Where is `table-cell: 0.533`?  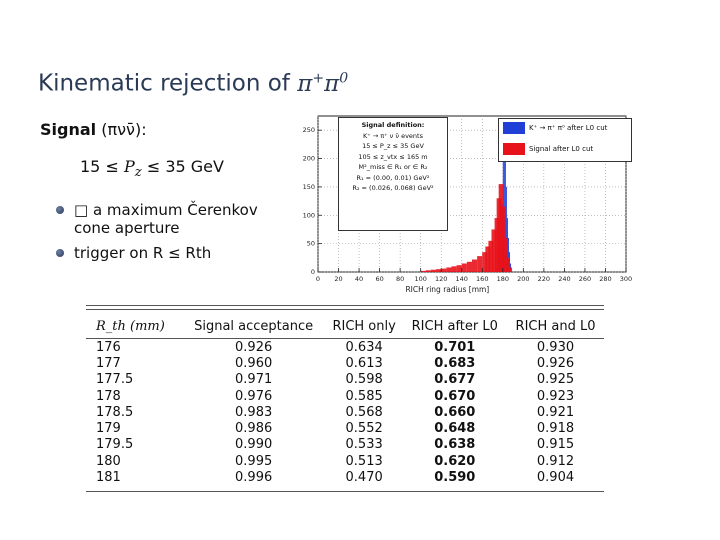
table-cell: 0.533 is located at coordinates (364, 445).